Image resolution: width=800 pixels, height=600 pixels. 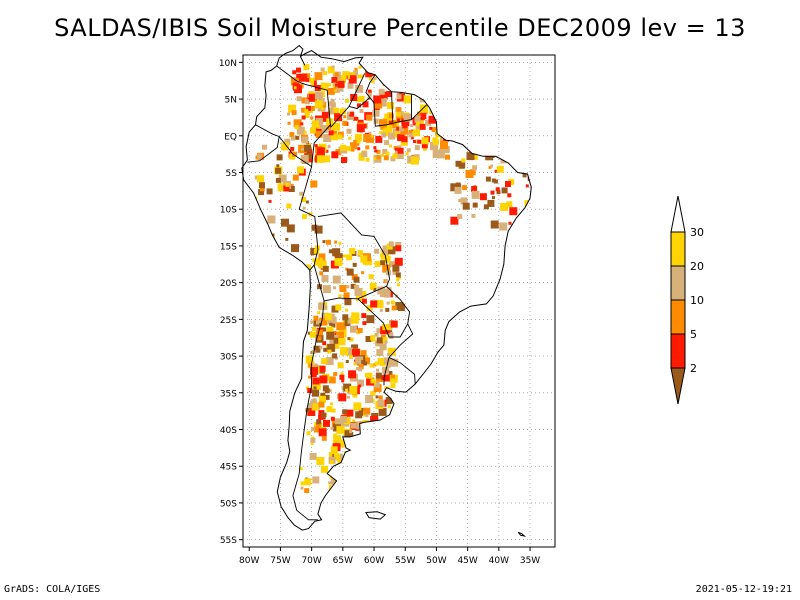 I want to click on lon-tick-label: 45W, so click(x=467, y=561).